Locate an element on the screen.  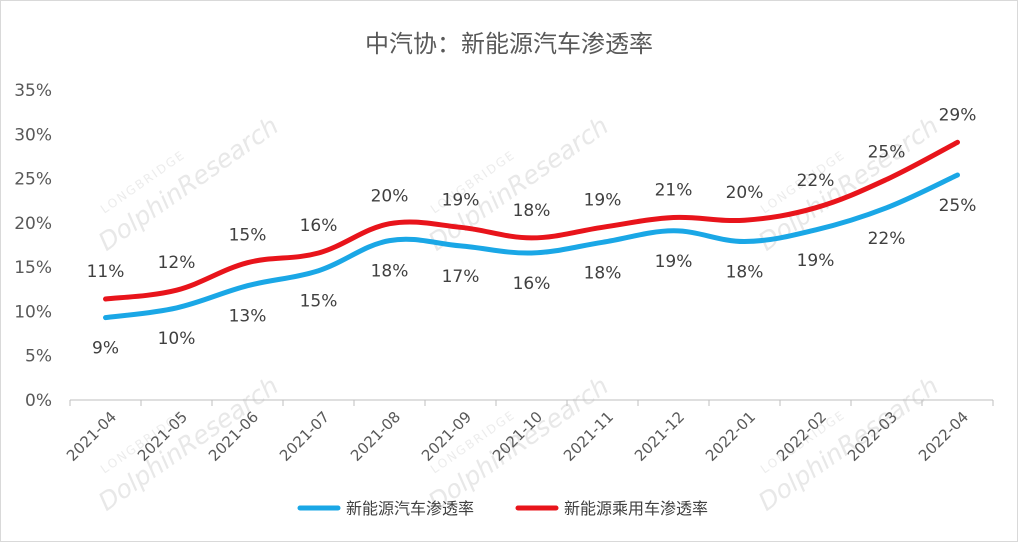
y-tick-label: 20% is located at coordinates (33, 224).